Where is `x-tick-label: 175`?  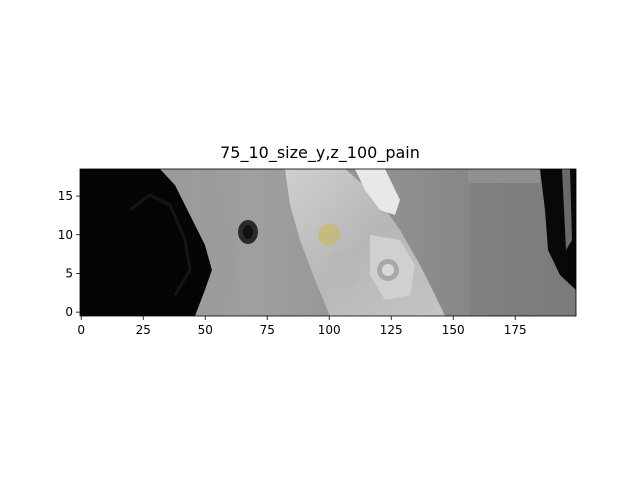 x-tick-label: 175 is located at coordinates (515, 330).